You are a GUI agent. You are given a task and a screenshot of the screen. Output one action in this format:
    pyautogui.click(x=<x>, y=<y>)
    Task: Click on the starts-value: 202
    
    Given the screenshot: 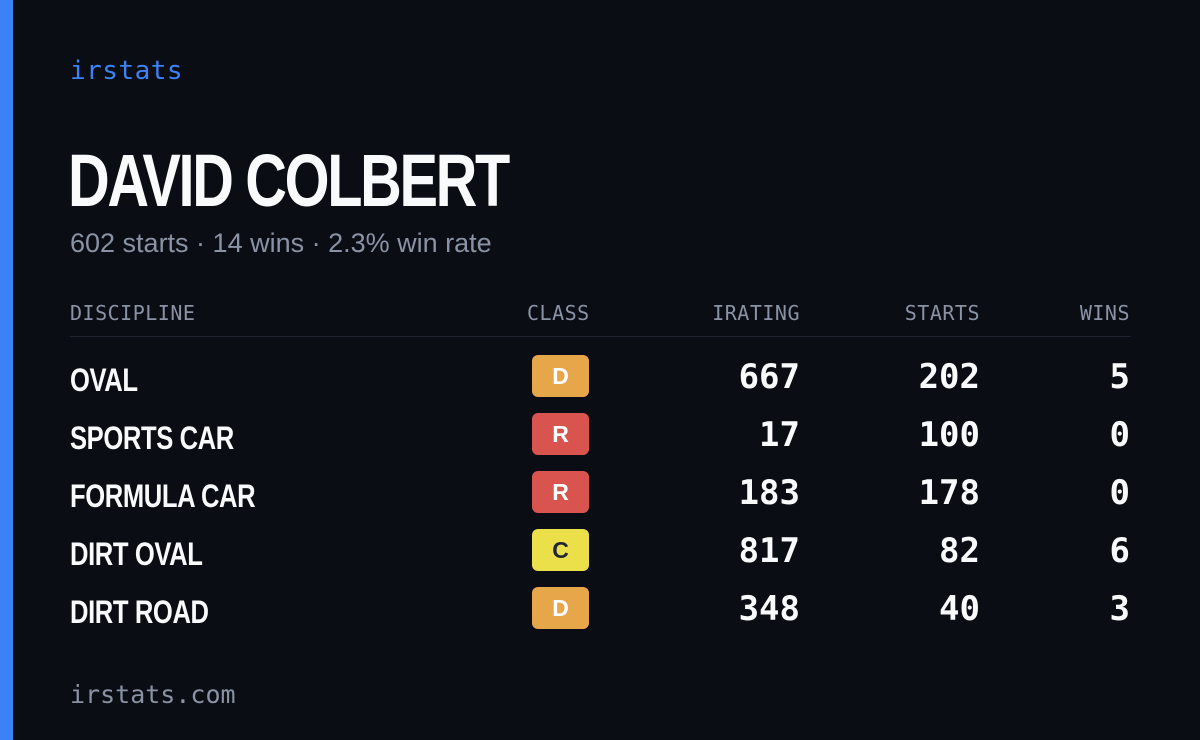 What is the action you would take?
    pyautogui.click(x=949, y=377)
    